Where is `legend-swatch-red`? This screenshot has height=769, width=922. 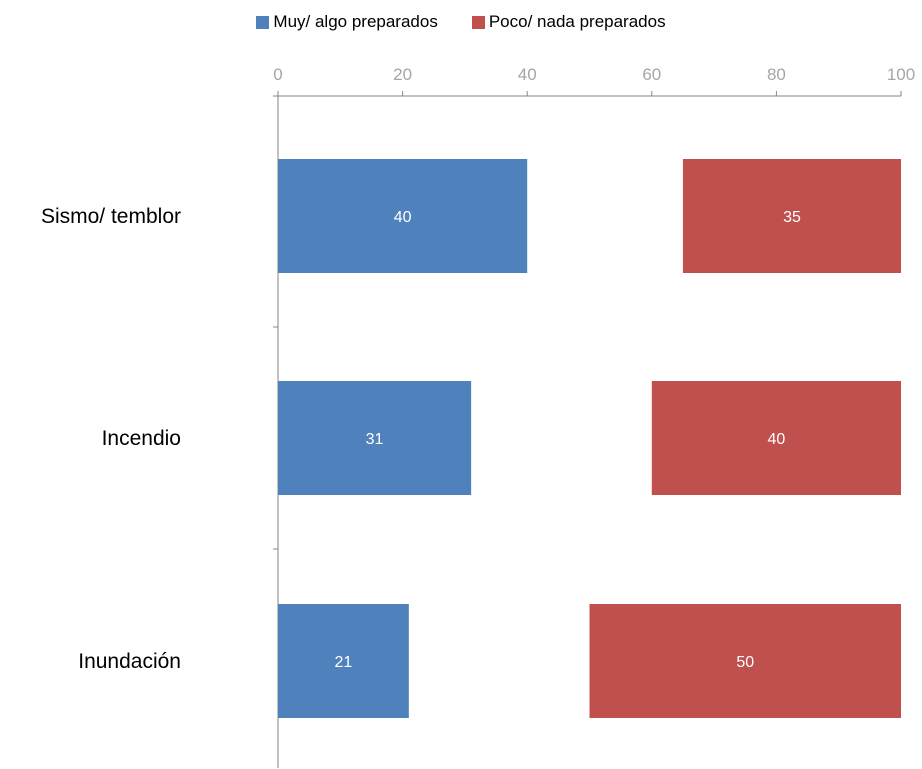 legend-swatch-red is located at coordinates (478, 22).